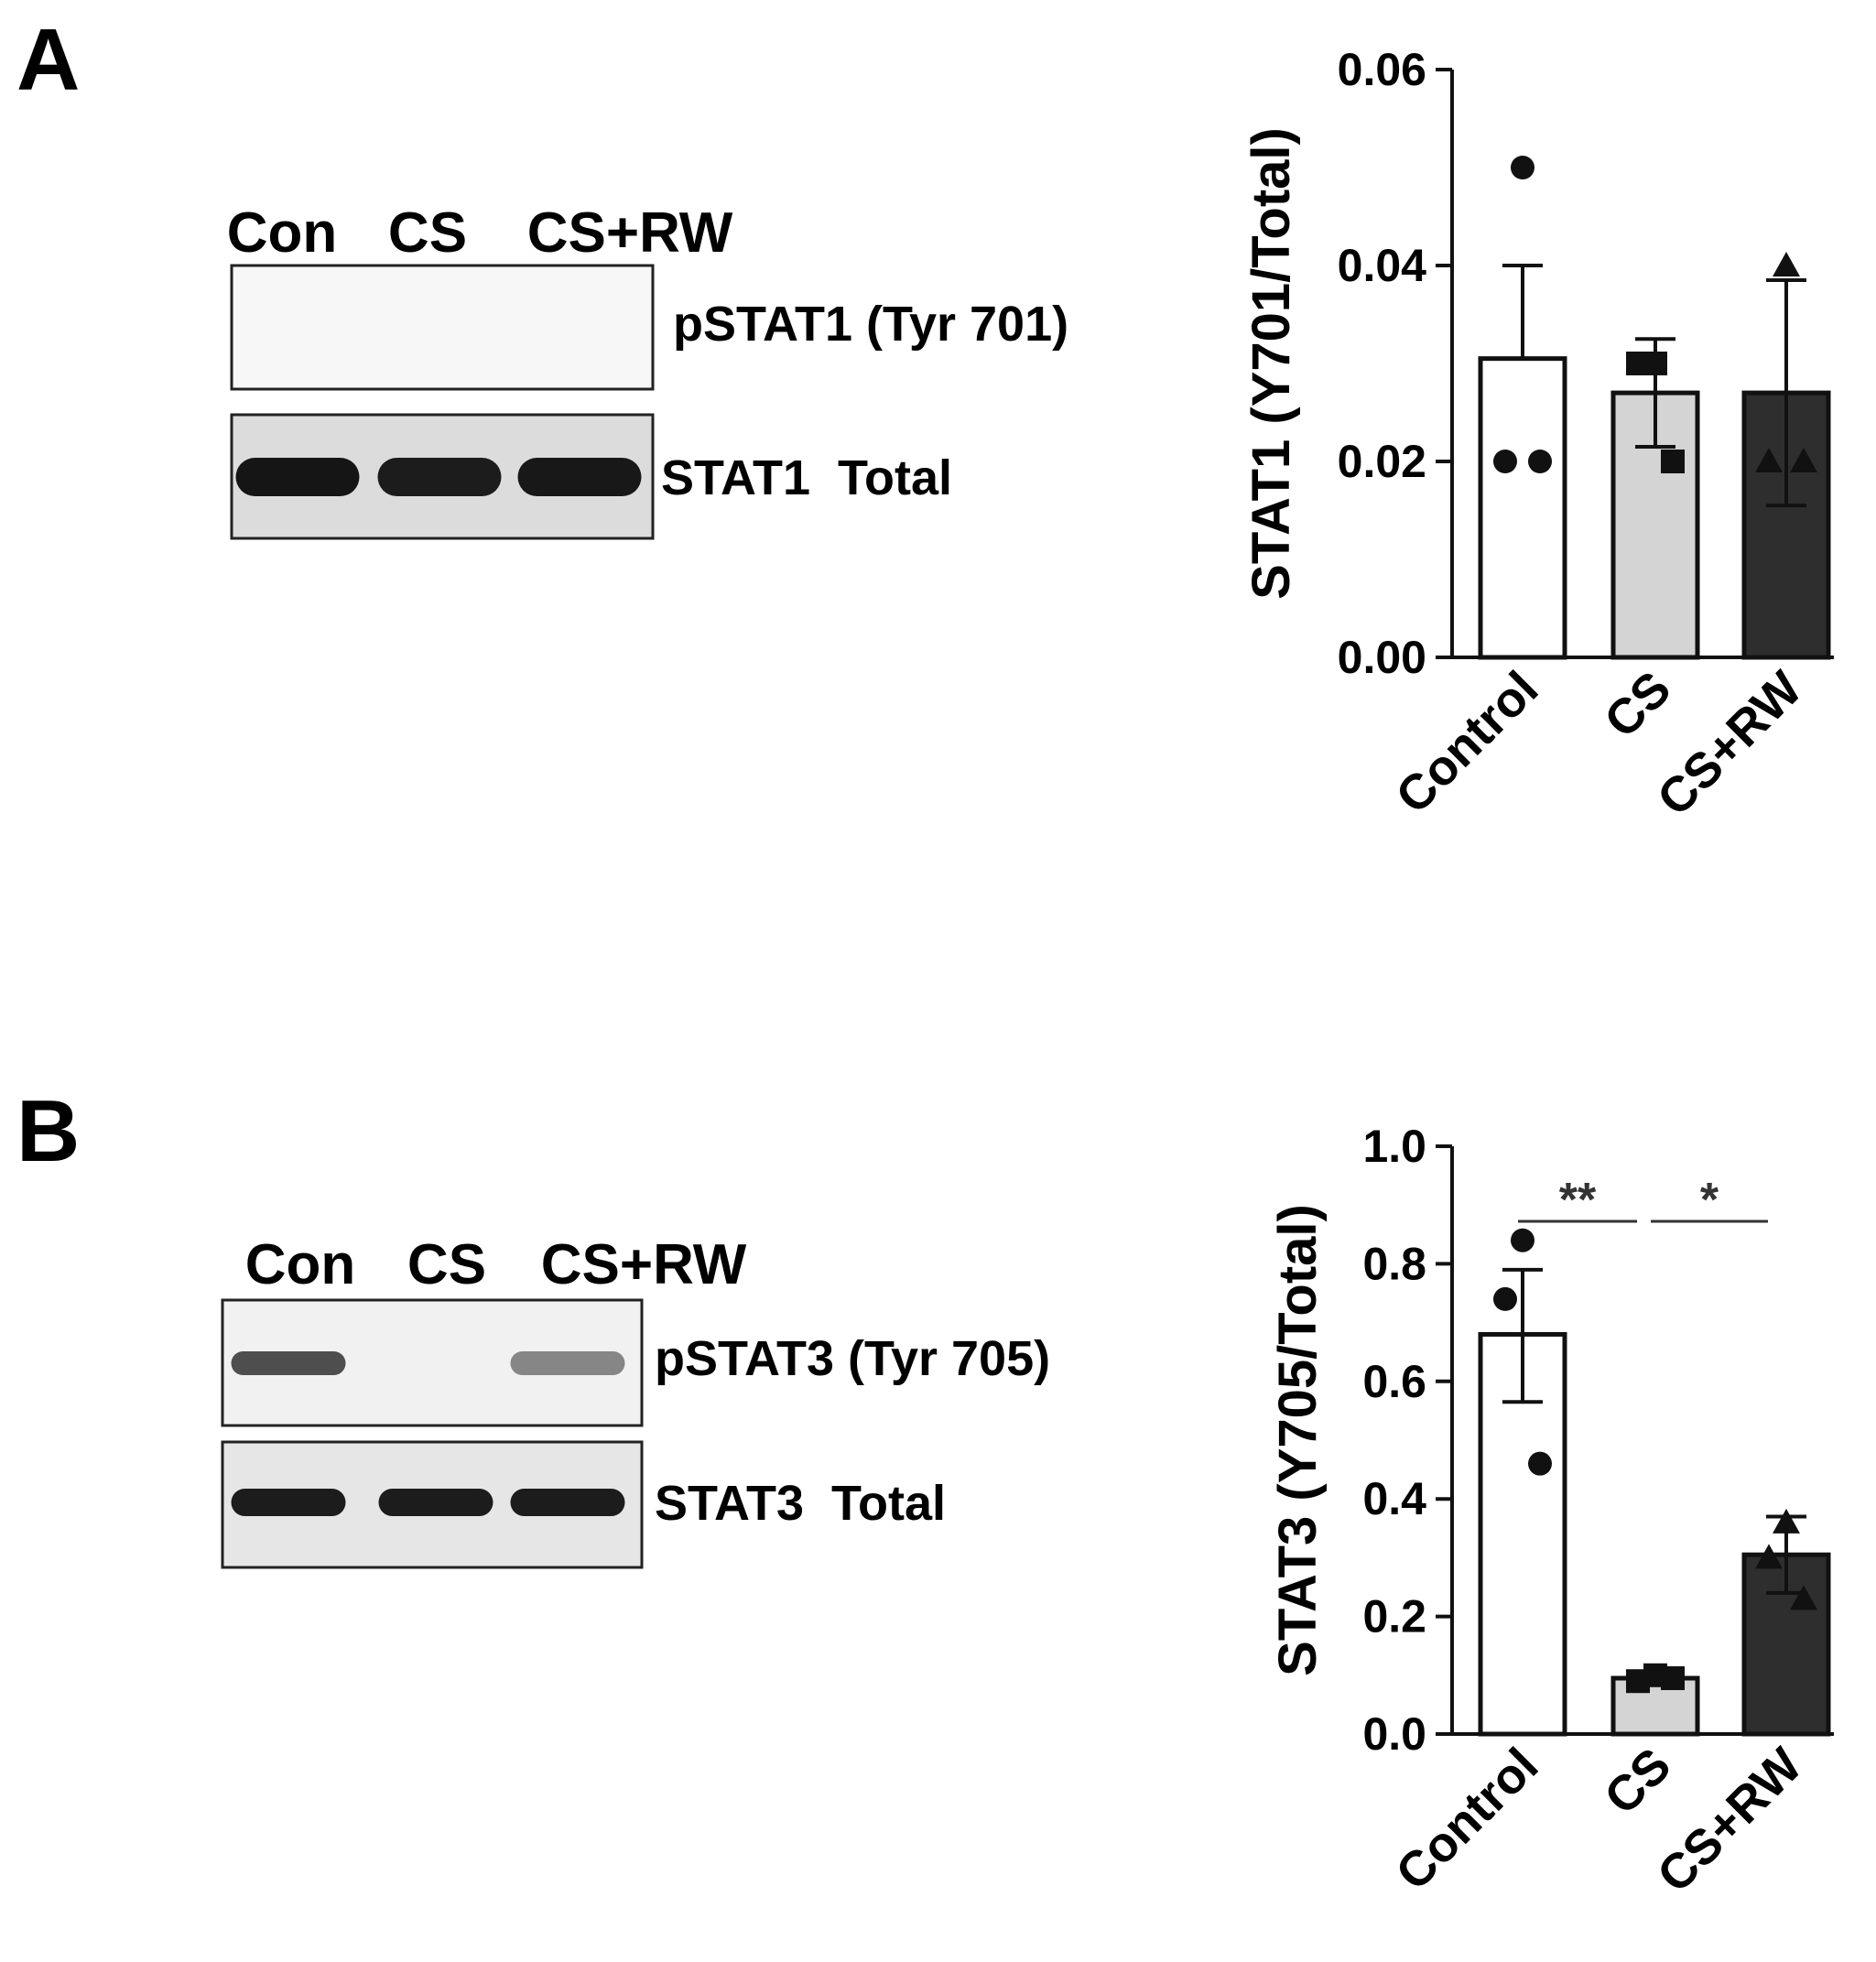  Describe the element at coordinates (871, 325) in the screenshot. I see `blot-label-pstat1: pSTAT1 (Tyr 701)` at that location.